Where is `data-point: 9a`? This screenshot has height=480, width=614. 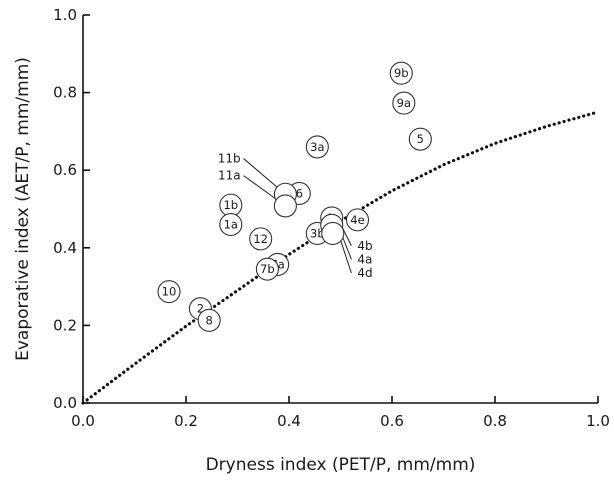 data-point: 9a is located at coordinates (404, 103).